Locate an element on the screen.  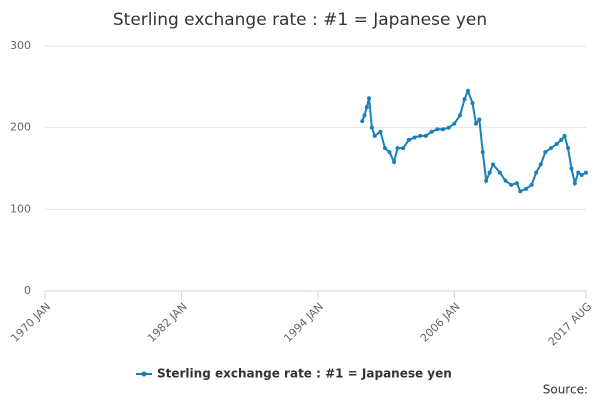
y-tick-label: 300 is located at coordinates (20, 45).